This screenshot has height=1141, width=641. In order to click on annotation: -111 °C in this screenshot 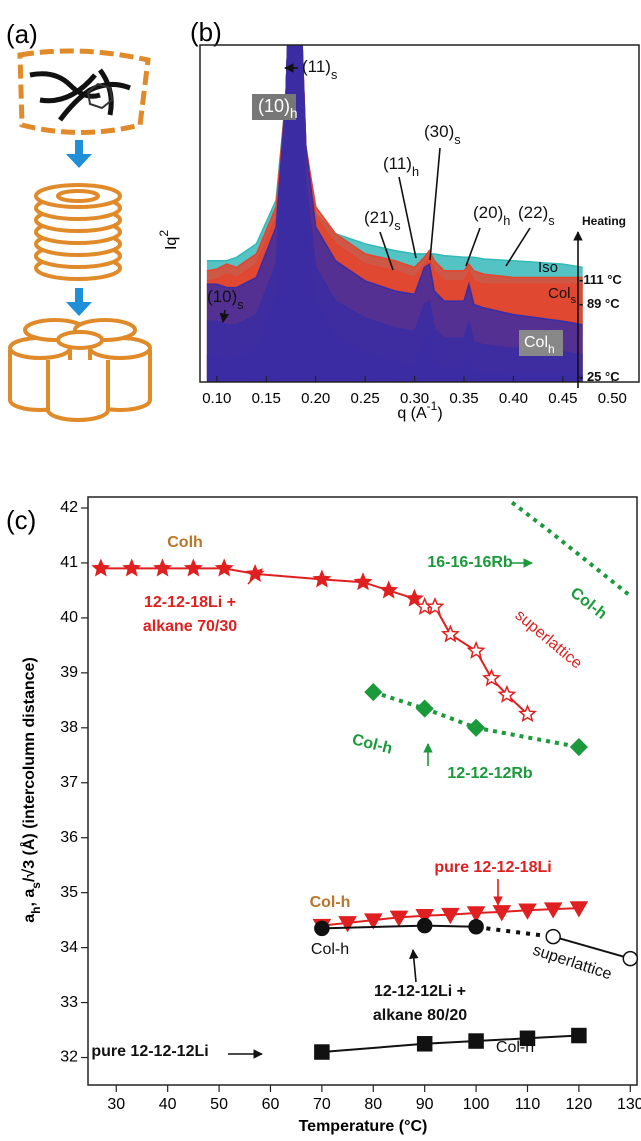, I will do `click(600, 279)`.